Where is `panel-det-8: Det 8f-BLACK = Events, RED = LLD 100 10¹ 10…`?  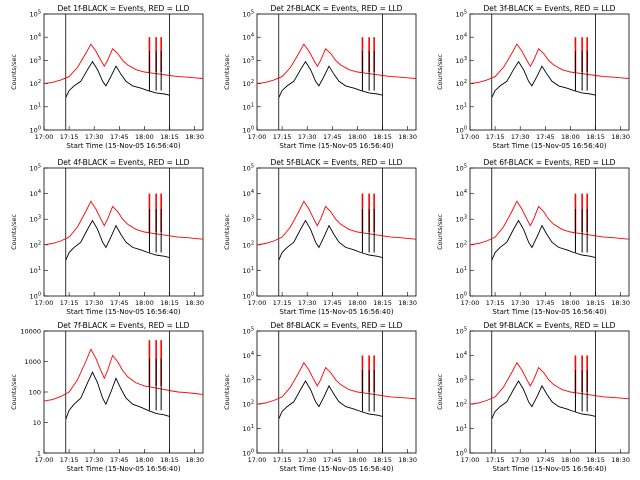 panel-det-8: Det 8f-BLACK = Events, RED = LLD 100 10¹ 10… is located at coordinates (320, 397).